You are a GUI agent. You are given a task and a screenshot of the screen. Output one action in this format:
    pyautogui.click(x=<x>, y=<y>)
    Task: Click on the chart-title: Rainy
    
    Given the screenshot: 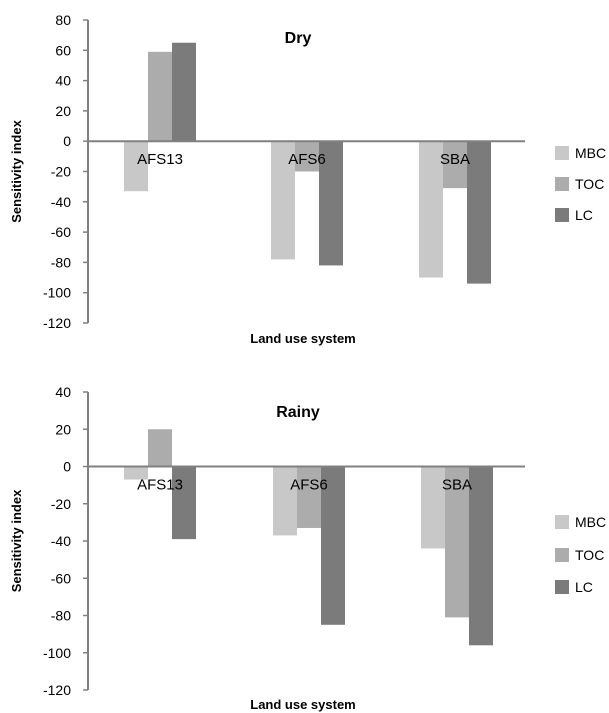 What is the action you would take?
    pyautogui.click(x=298, y=412)
    